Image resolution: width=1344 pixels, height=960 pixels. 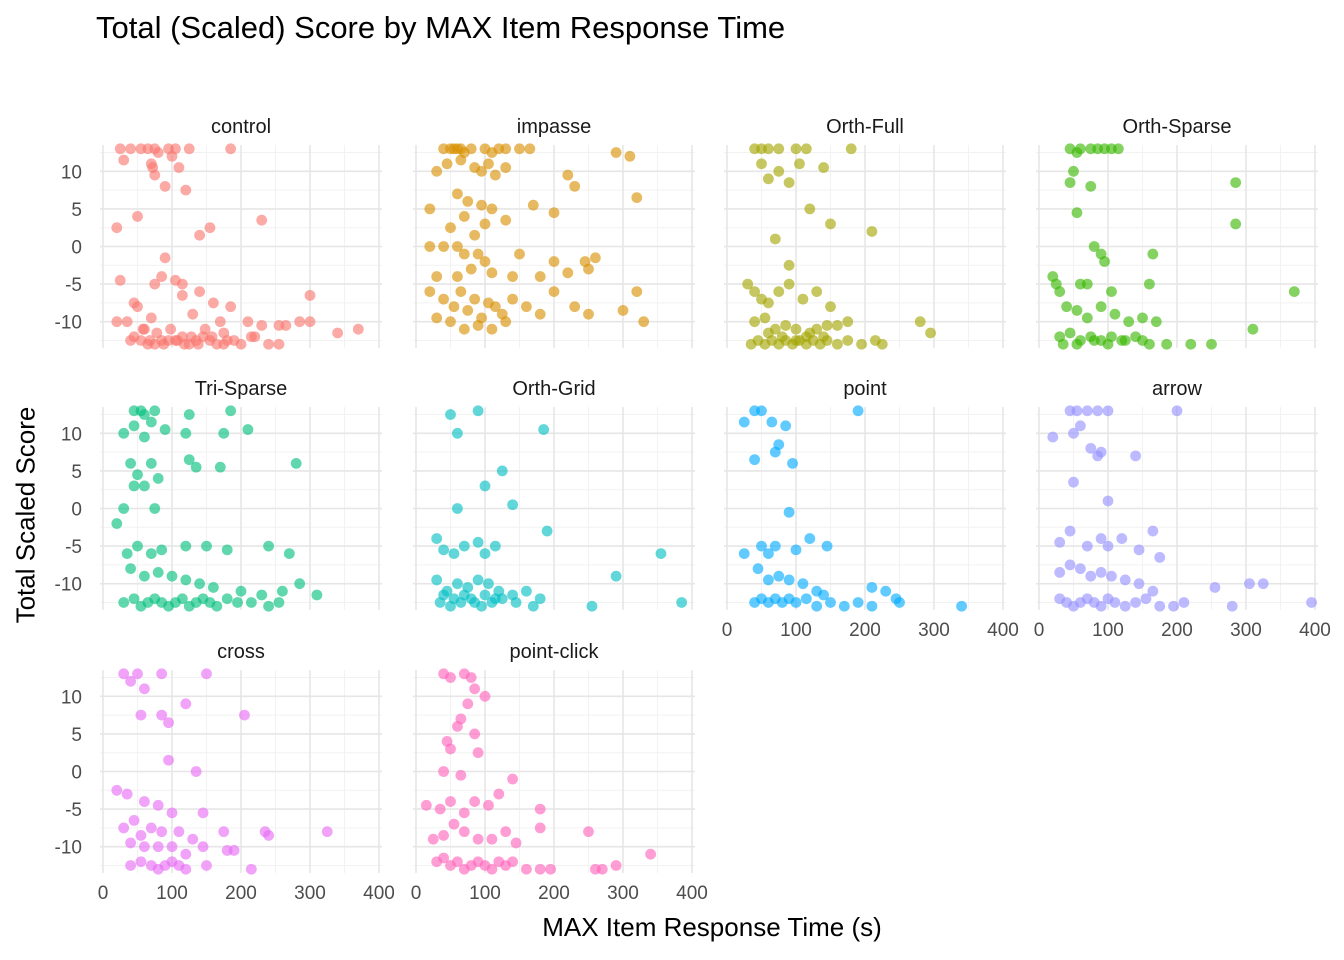 I want to click on x-axis-label: MAX Item Response Time (s), so click(x=712, y=927).